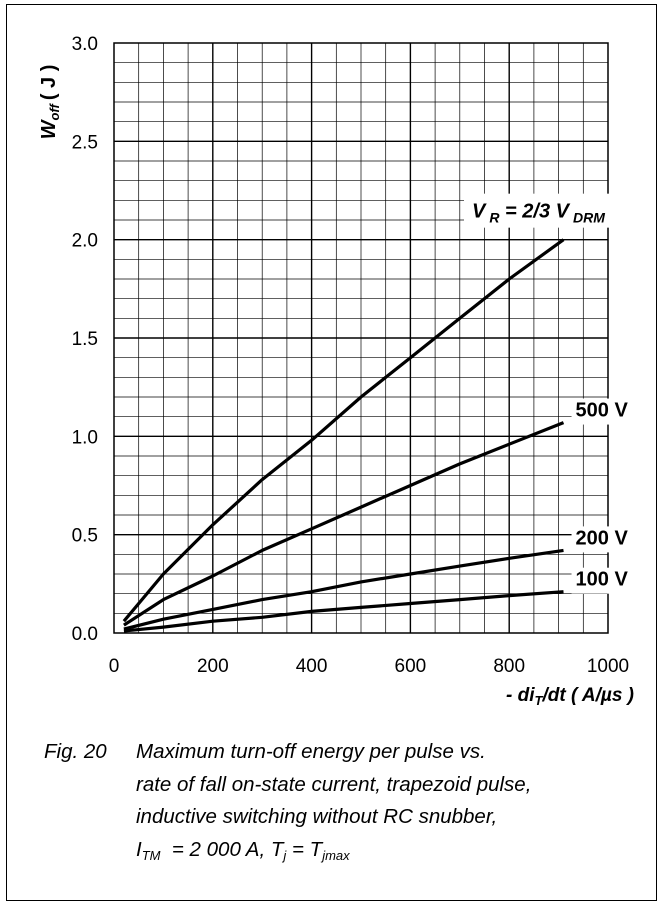  What do you see at coordinates (85, 437) in the screenshot?
I see `y-tick-label: 1.0` at bounding box center [85, 437].